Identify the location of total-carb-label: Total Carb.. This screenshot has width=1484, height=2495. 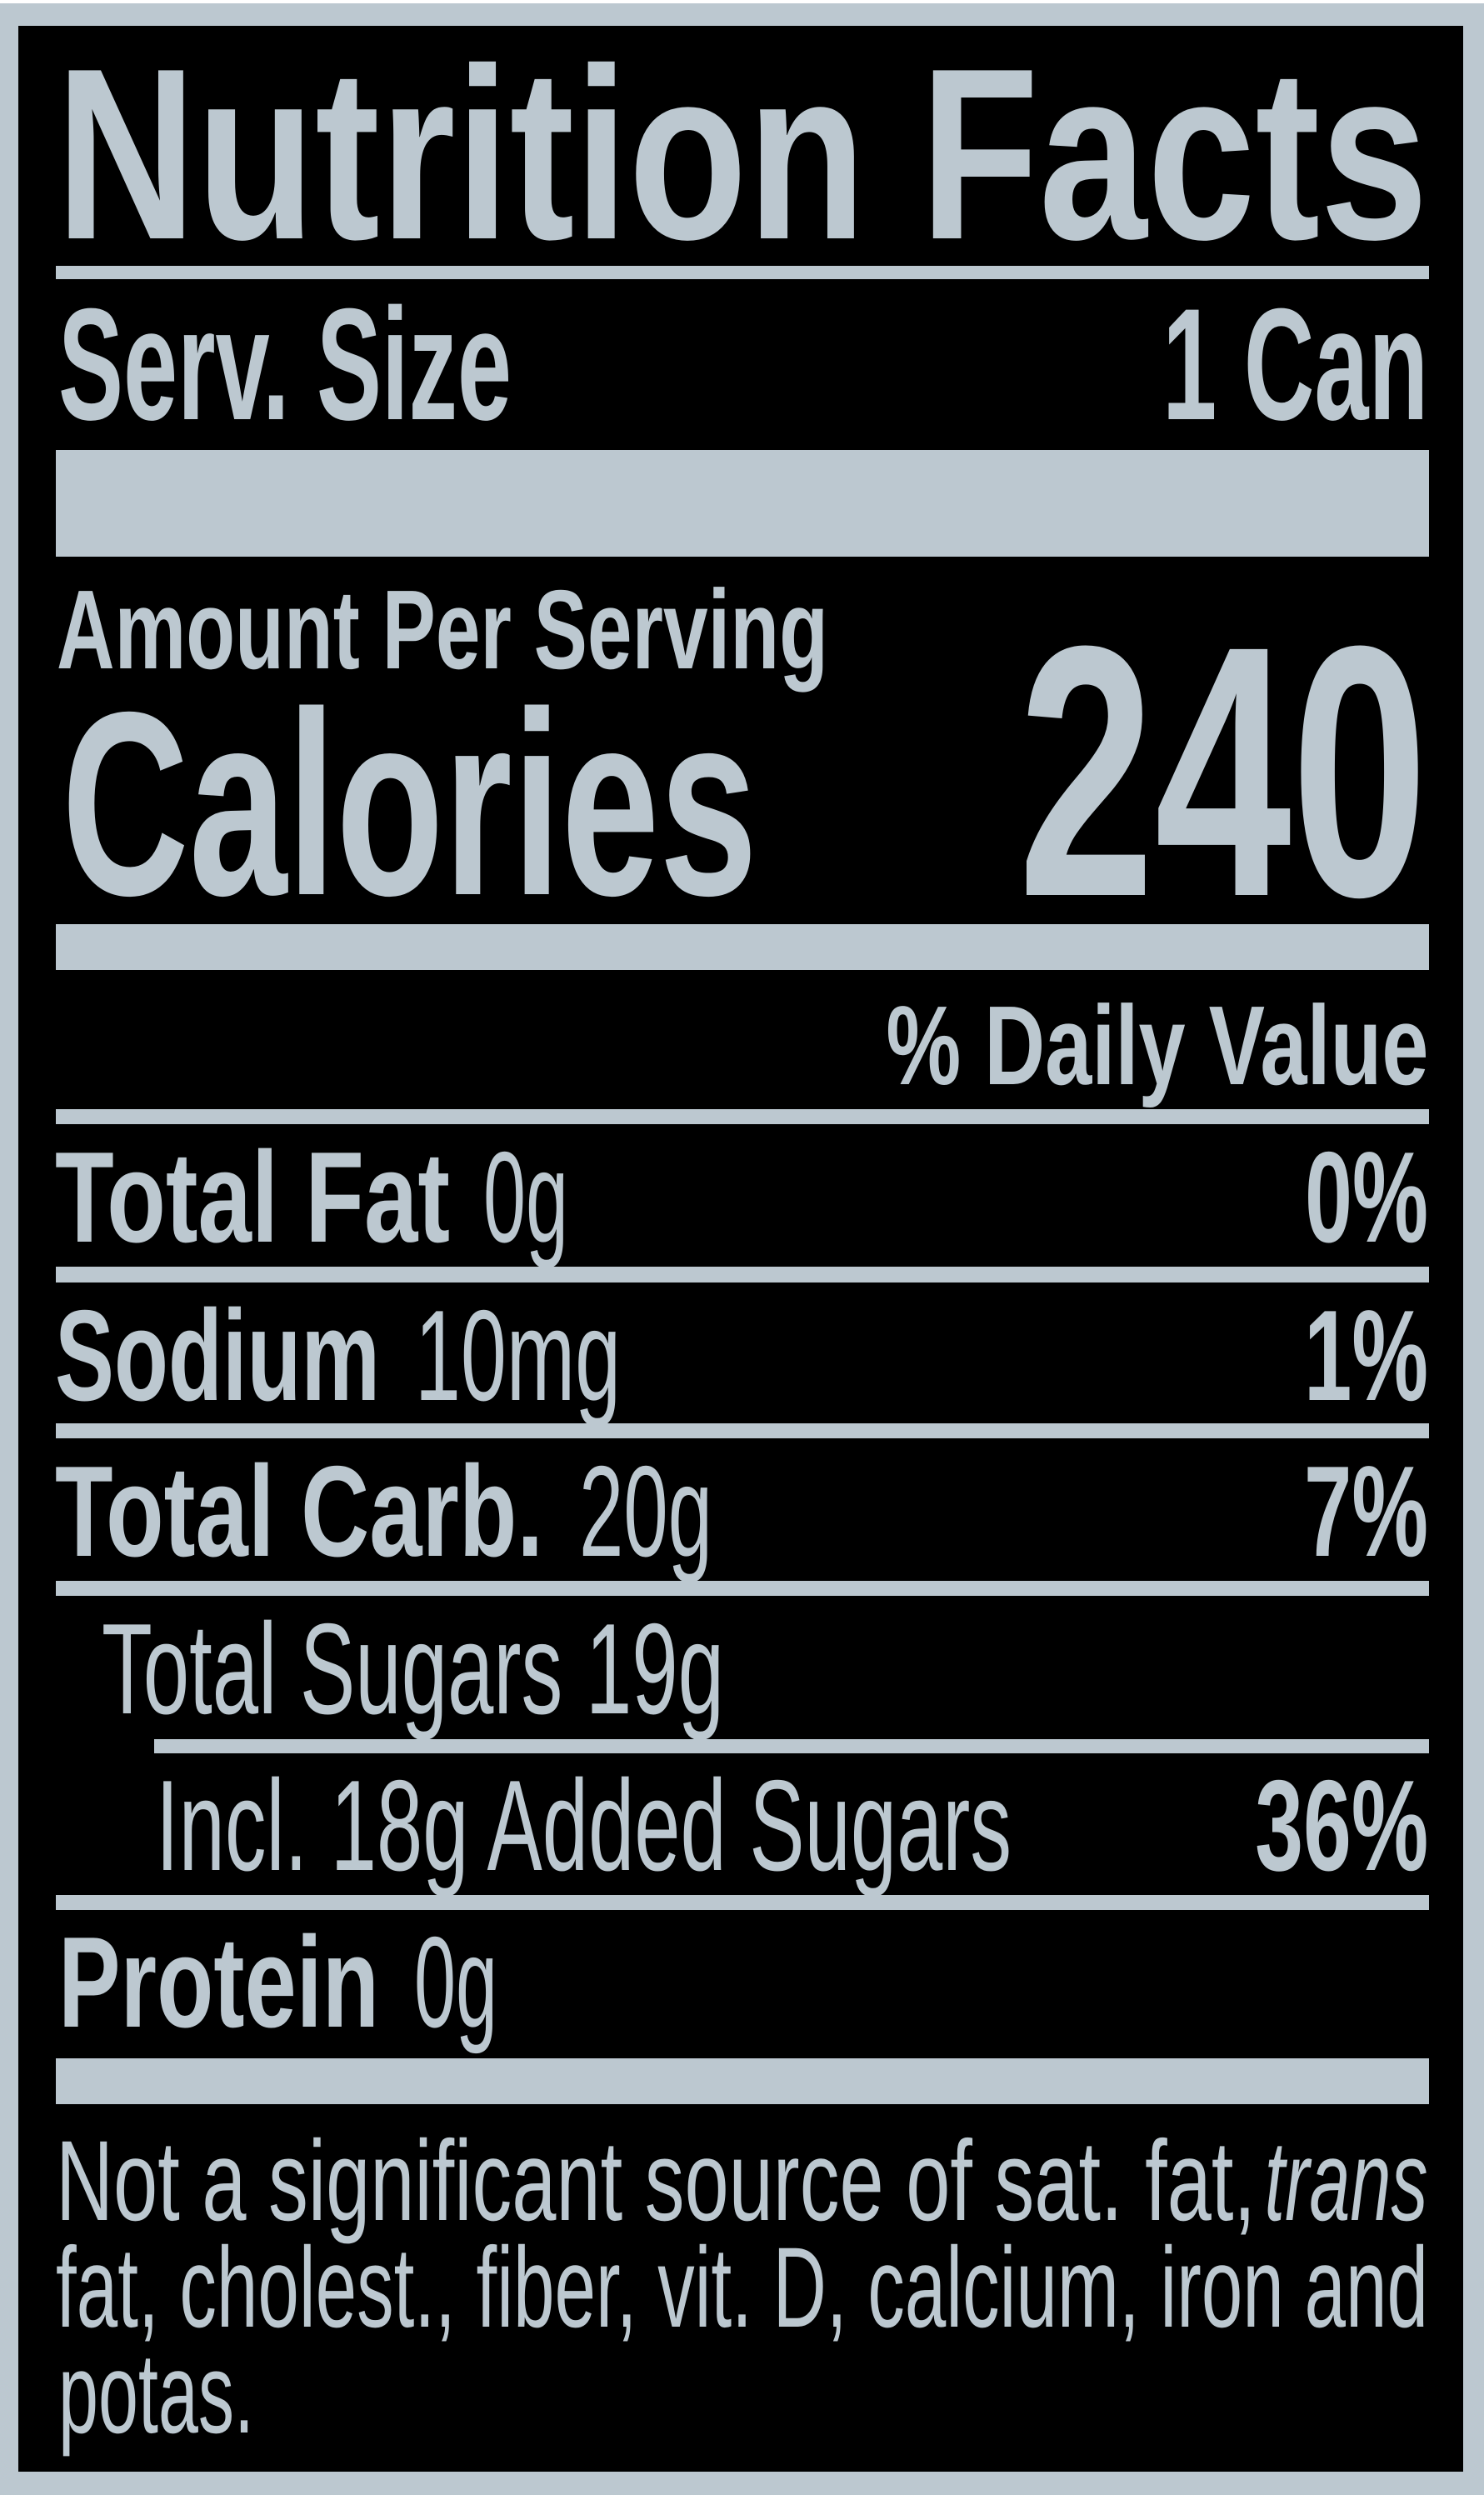
(299, 1510).